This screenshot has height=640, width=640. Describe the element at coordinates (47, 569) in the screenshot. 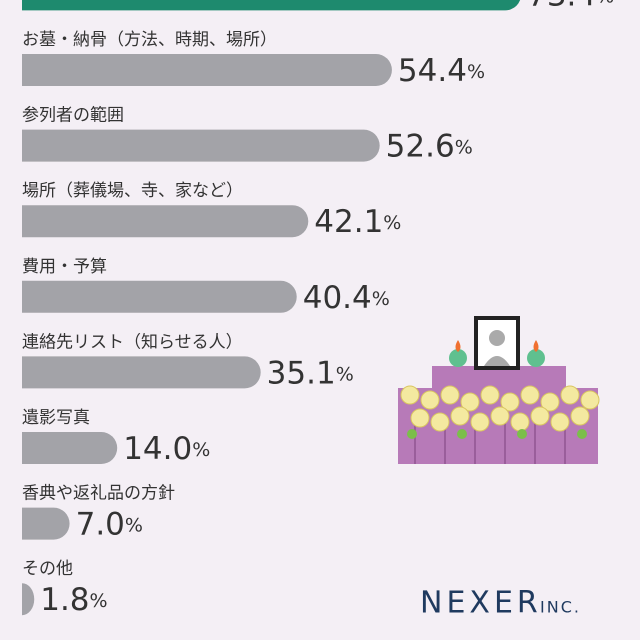

I see `category-label: その他` at that location.